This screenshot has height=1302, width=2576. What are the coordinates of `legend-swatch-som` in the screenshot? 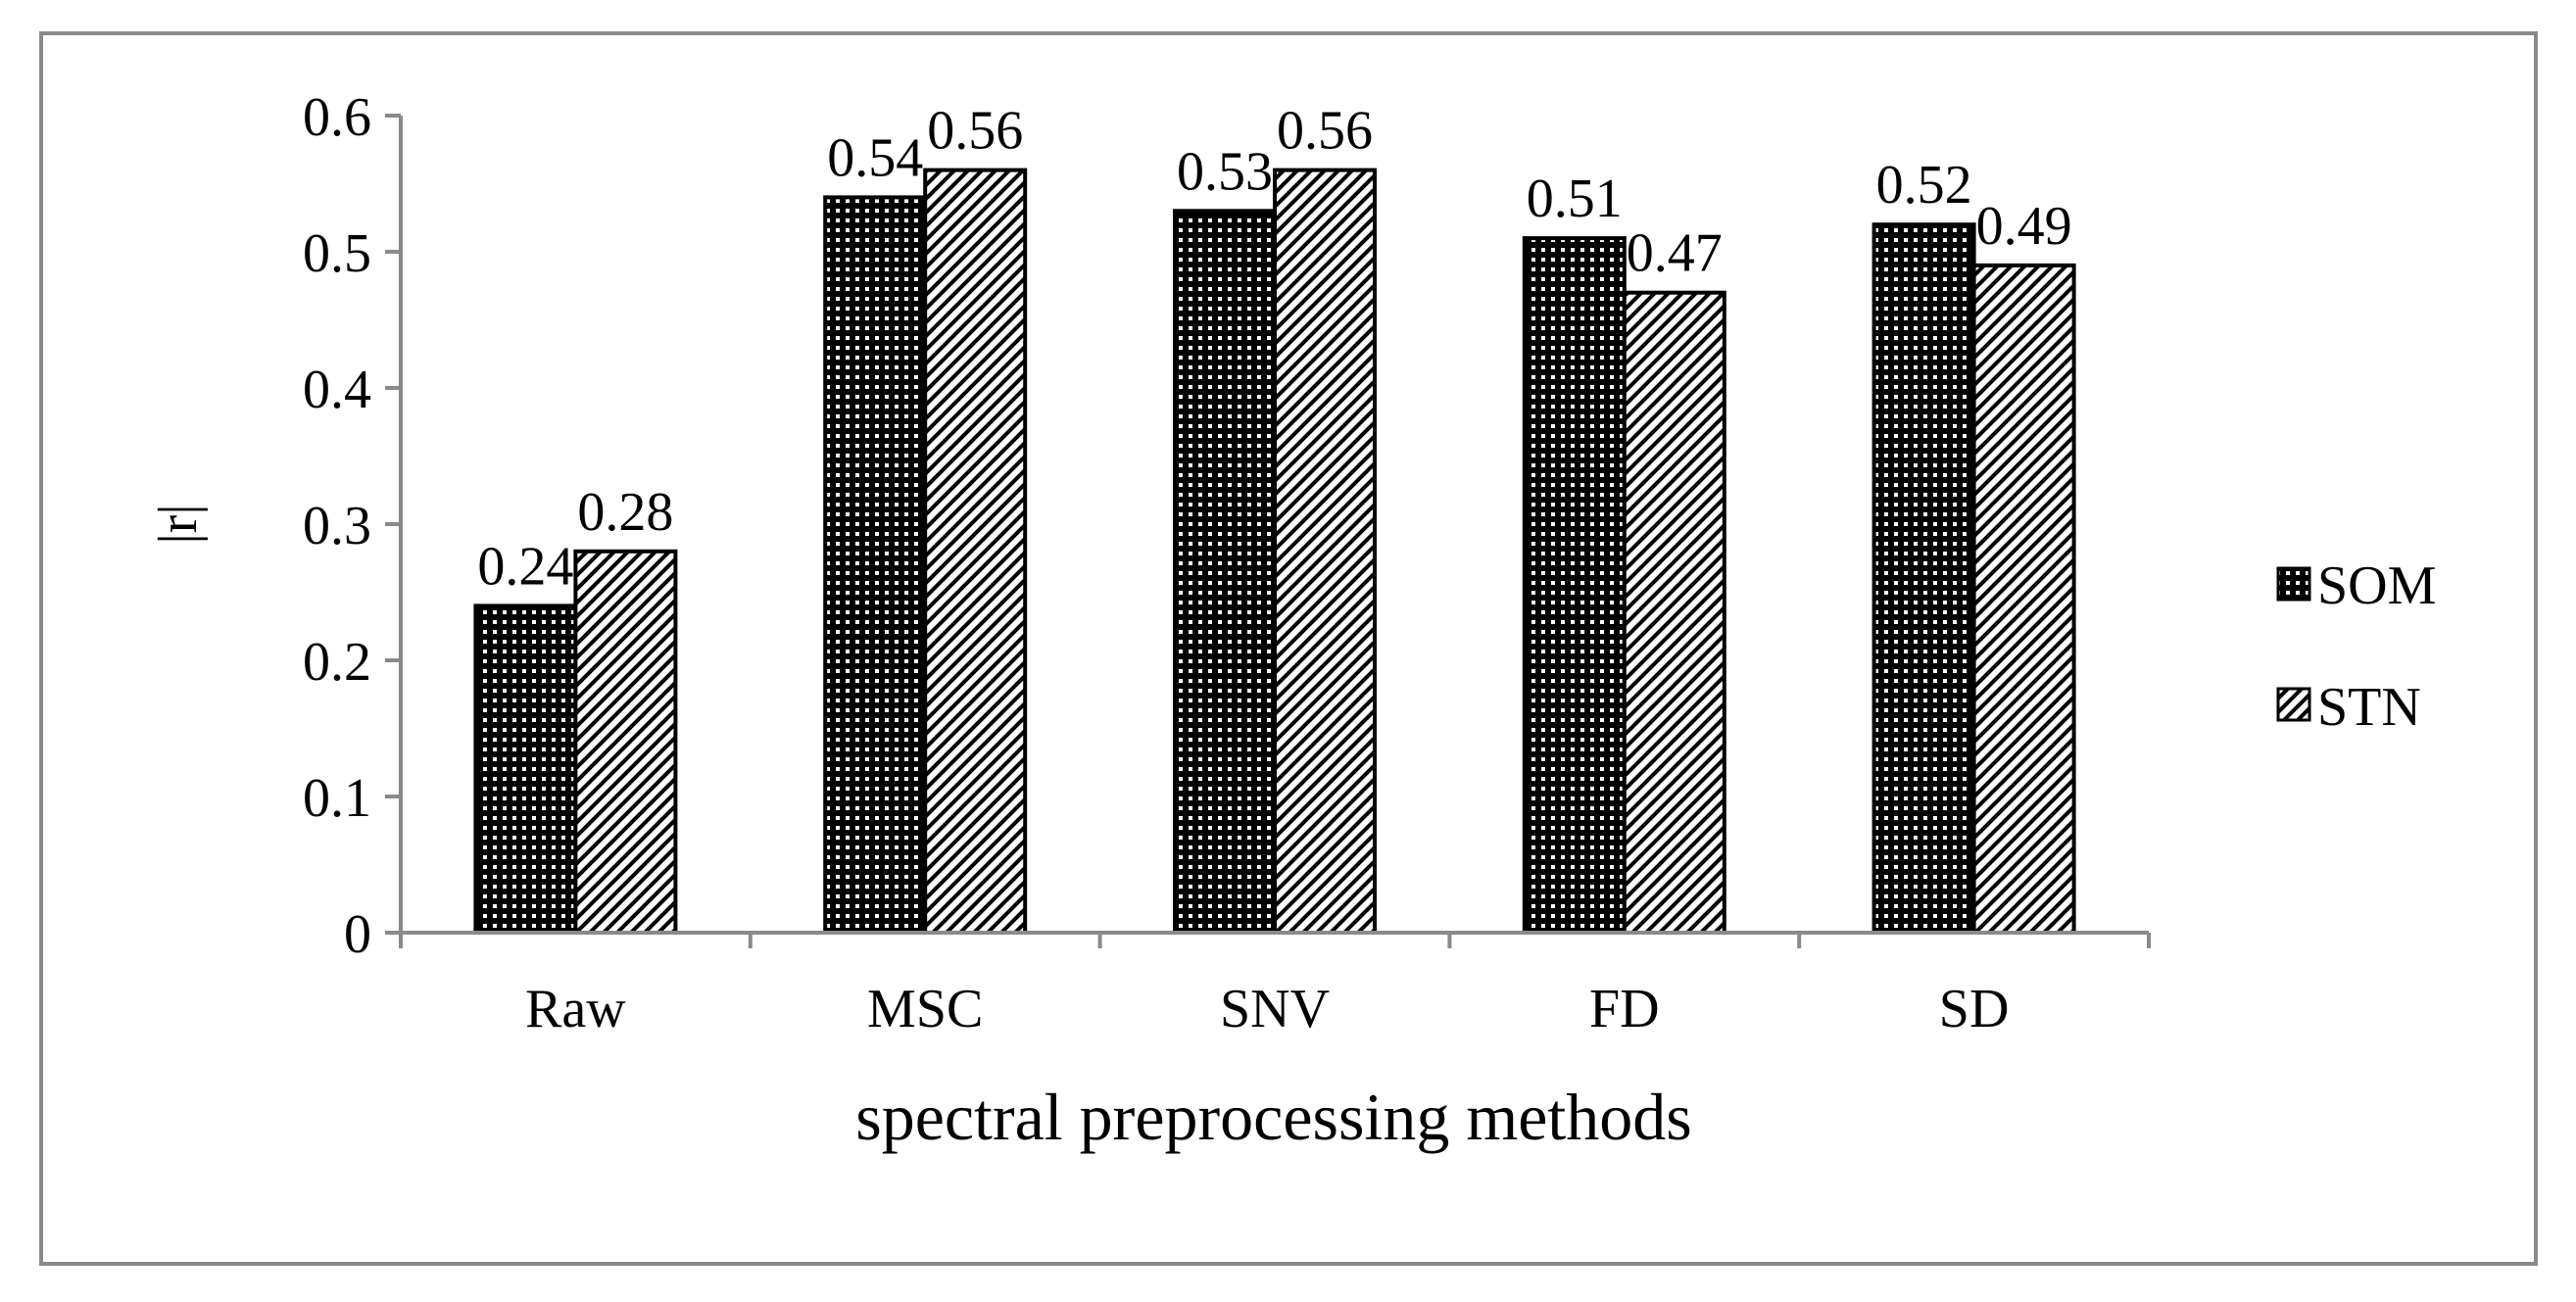 It's located at (2293, 584).